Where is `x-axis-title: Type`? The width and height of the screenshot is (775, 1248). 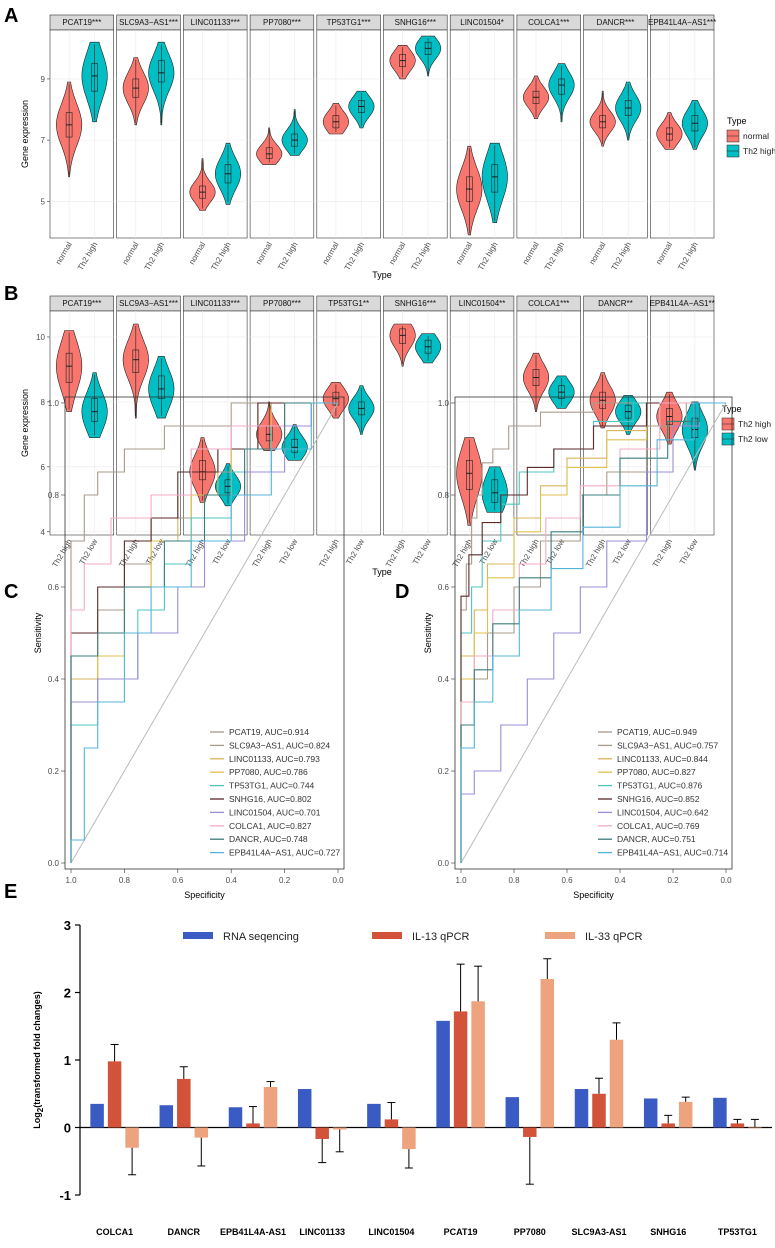
x-axis-title: Type is located at coordinates (382, 572).